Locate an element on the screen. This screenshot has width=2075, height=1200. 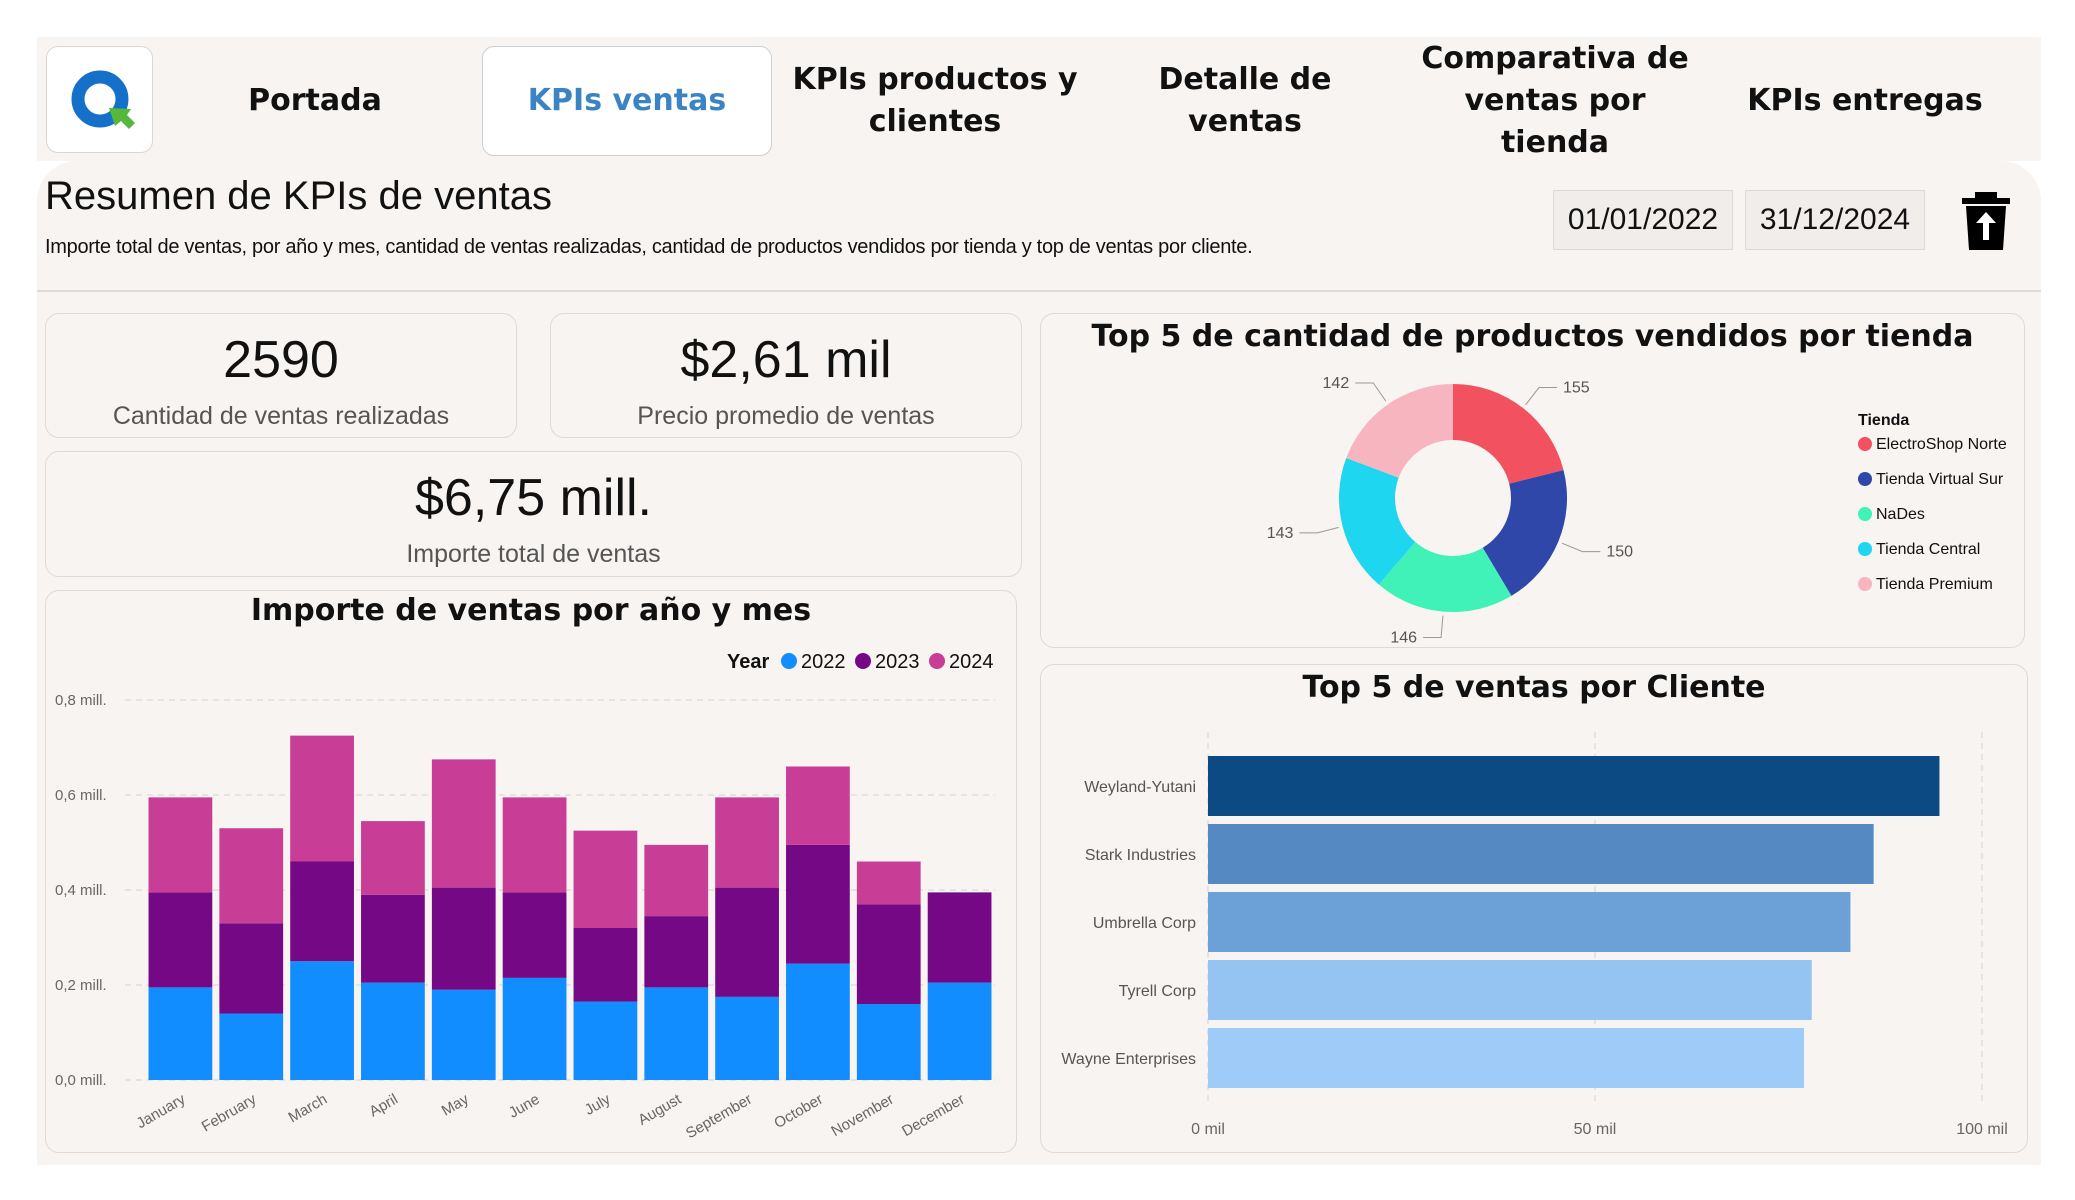
y-tick-label: Umbrella Corp is located at coordinates (1144, 923).